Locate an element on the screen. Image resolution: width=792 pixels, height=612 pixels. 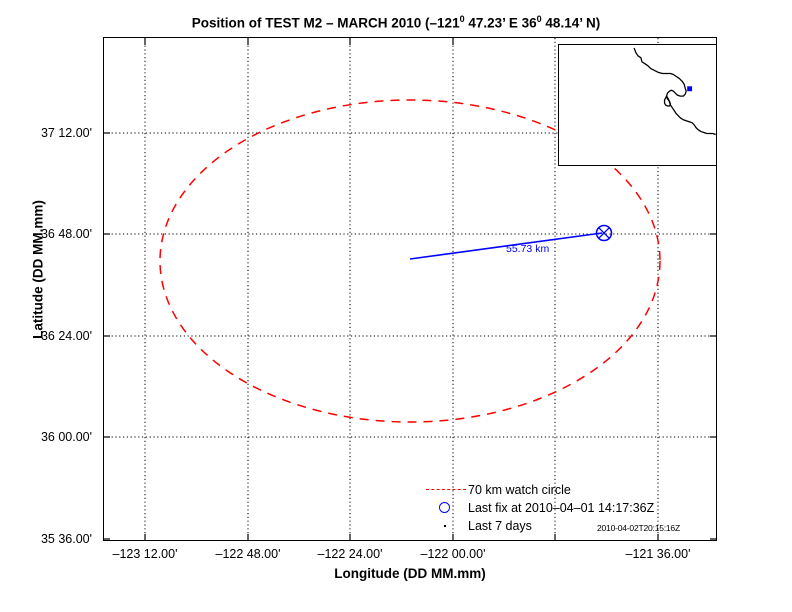
coastline-inset-svg is located at coordinates (674, 91).